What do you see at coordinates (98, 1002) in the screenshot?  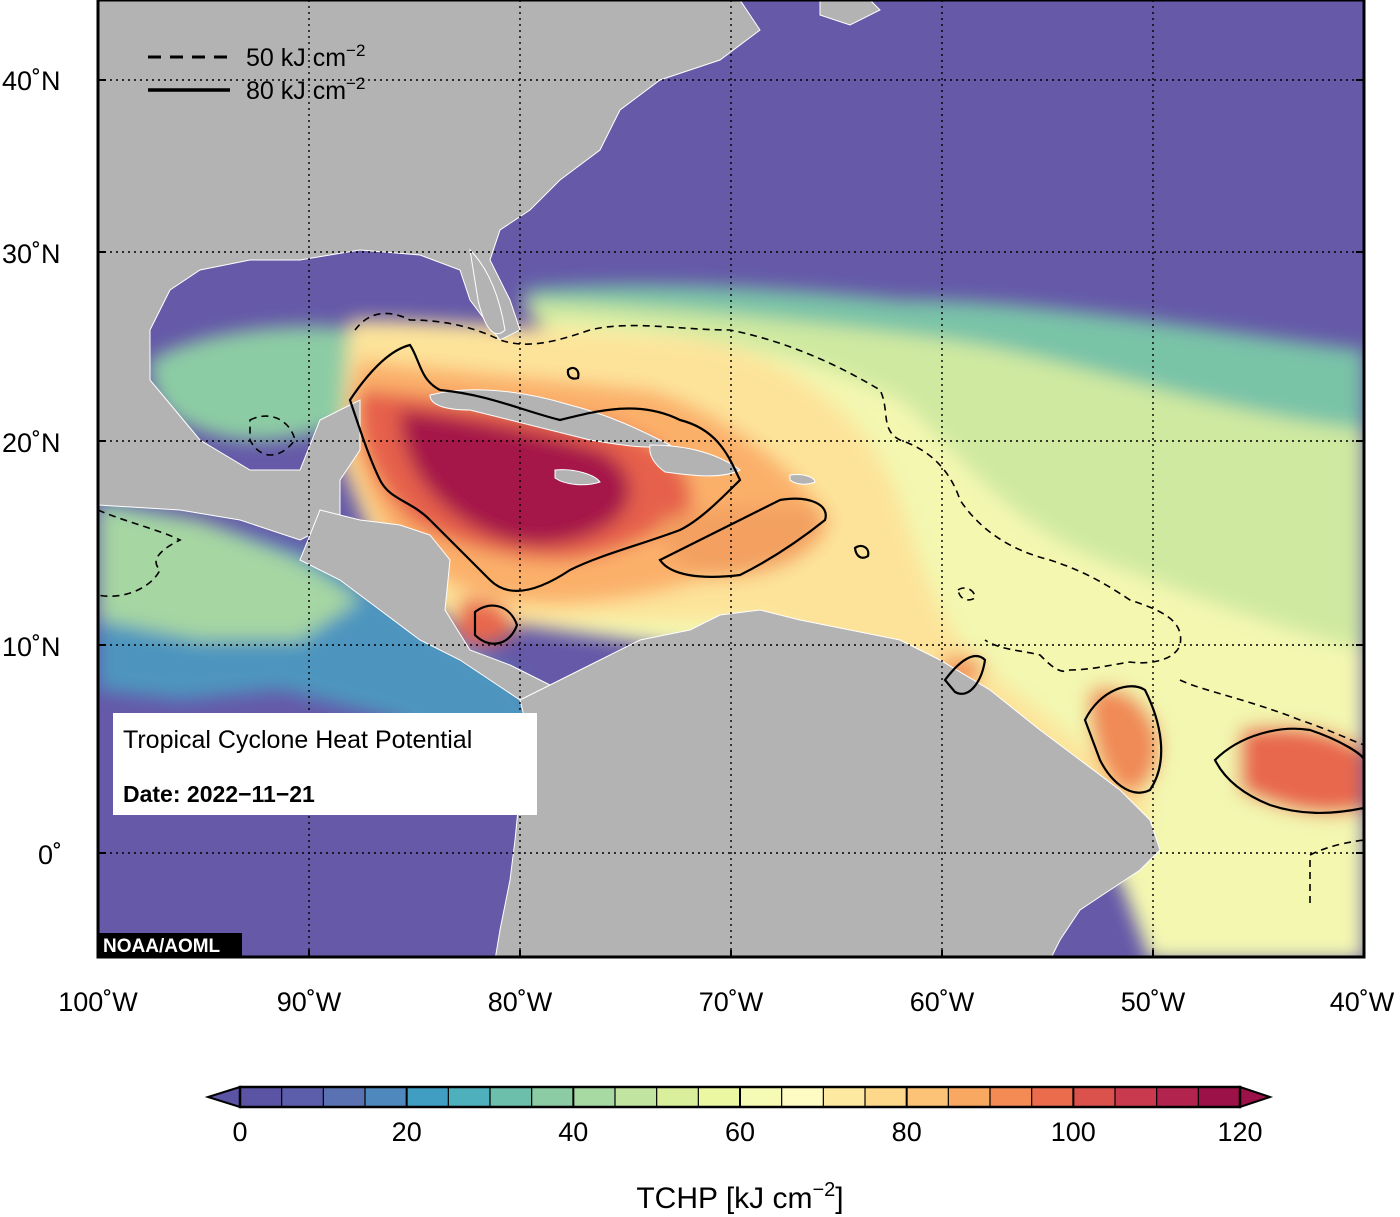 I see `lon-tick-label: 100˚W` at bounding box center [98, 1002].